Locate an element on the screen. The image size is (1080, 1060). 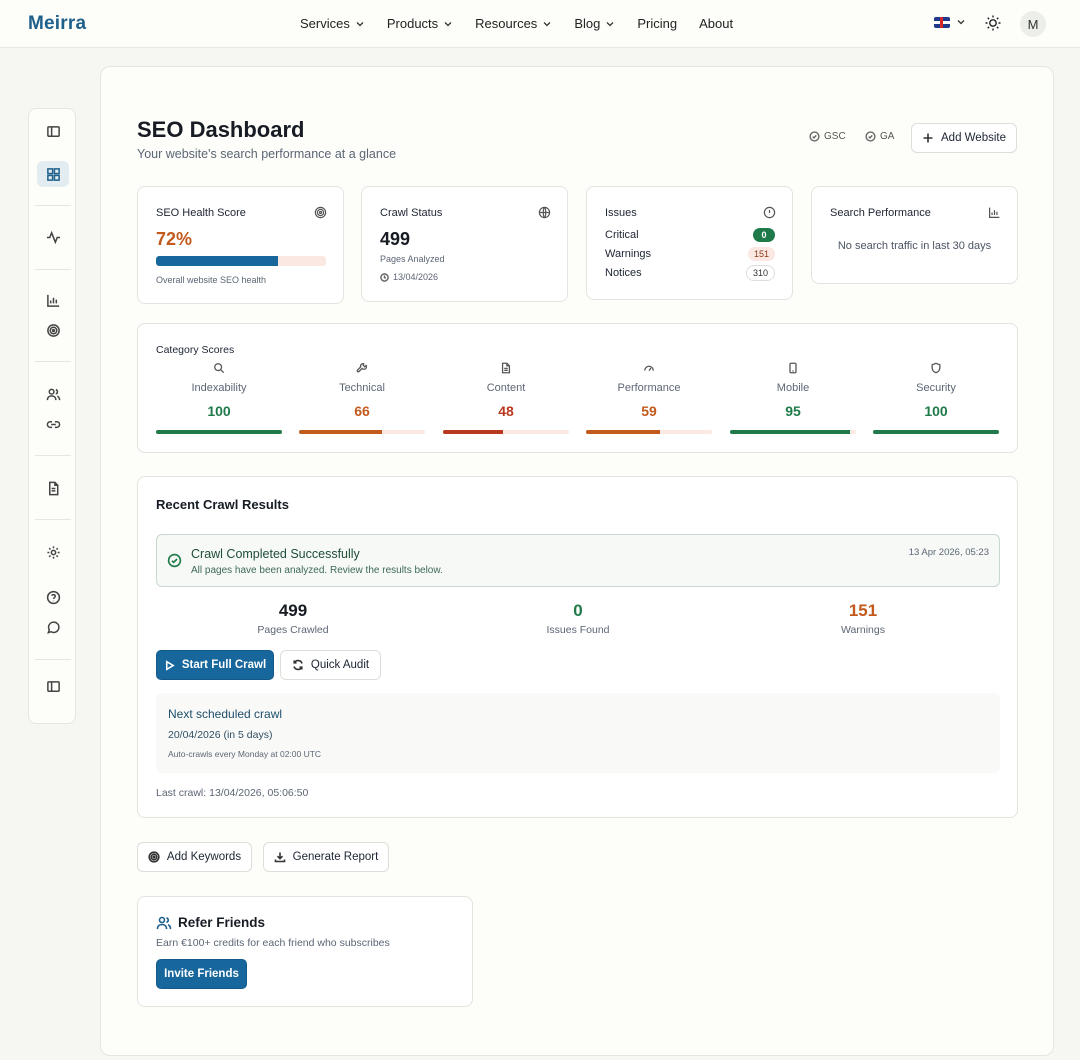
sidebar-item-reports is located at coordinates (53, 488).